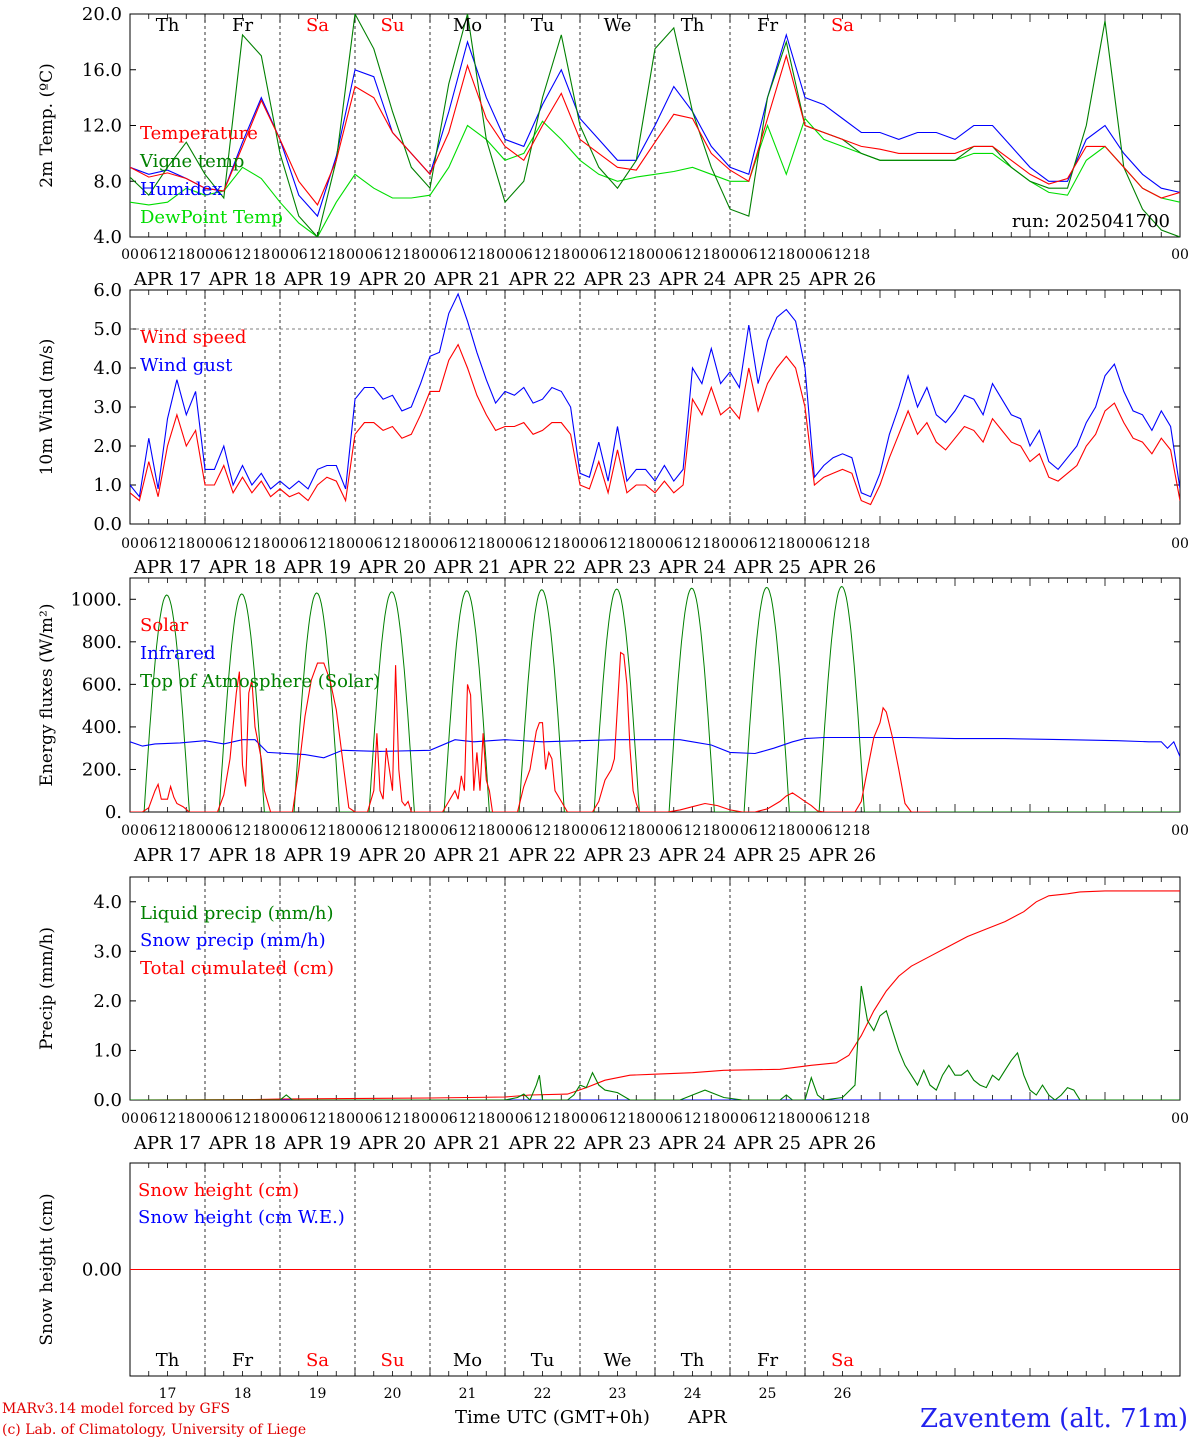 This screenshot has height=1440, width=1194. What do you see at coordinates (233, 940) in the screenshot?
I see `legend-entry: Snow precip (mm/h)` at bounding box center [233, 940].